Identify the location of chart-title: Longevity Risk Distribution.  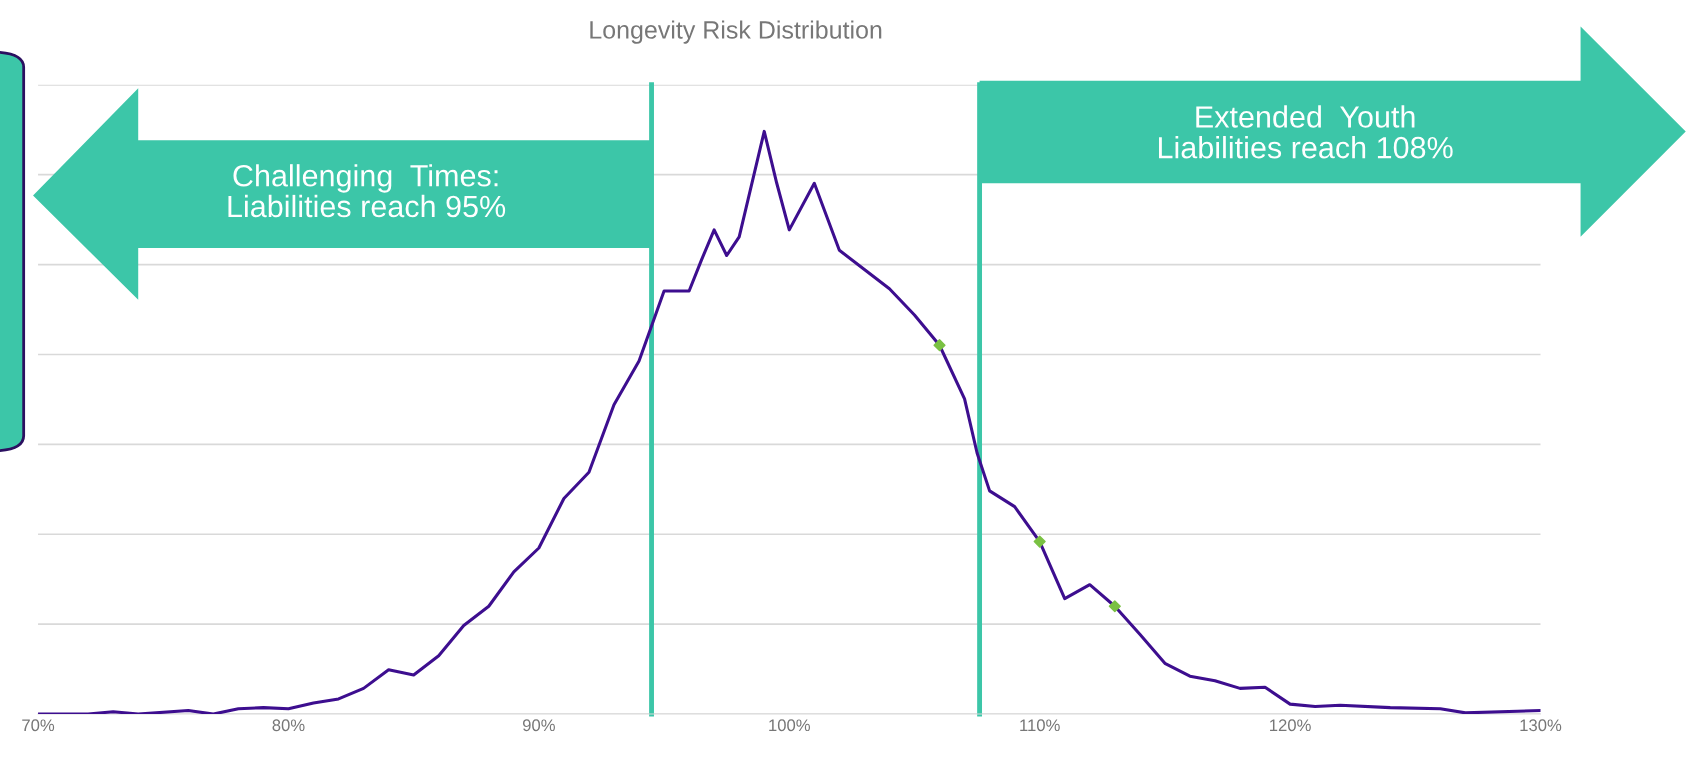
(736, 32).